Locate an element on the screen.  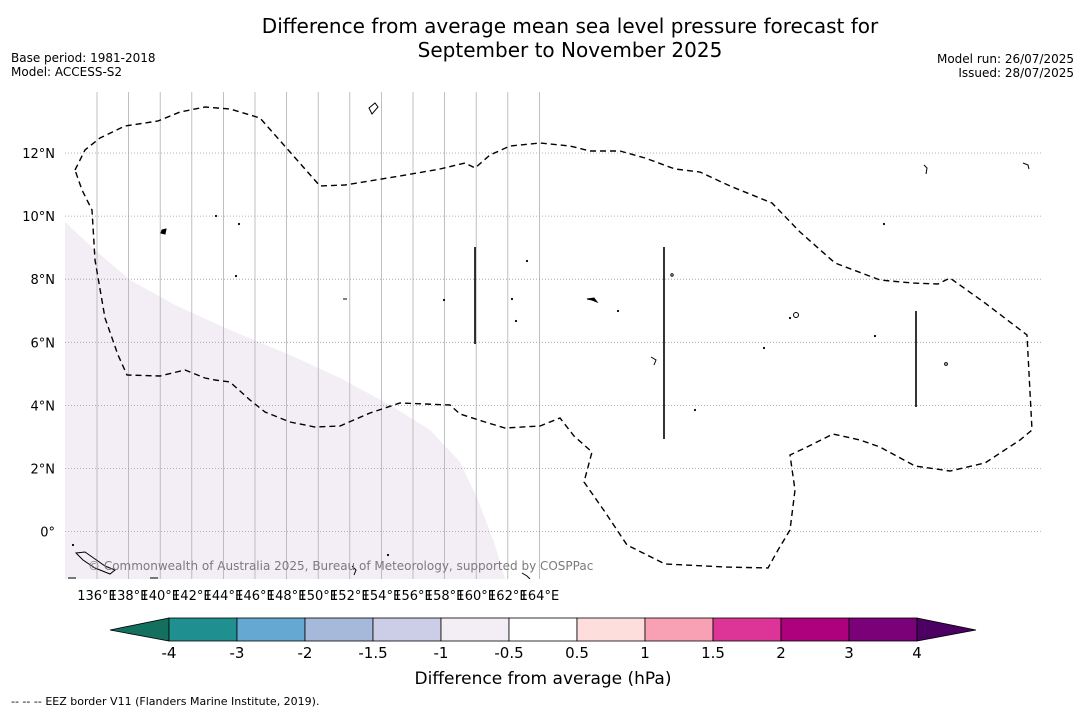
longitude-label: 140°E is located at coordinates (160, 596).